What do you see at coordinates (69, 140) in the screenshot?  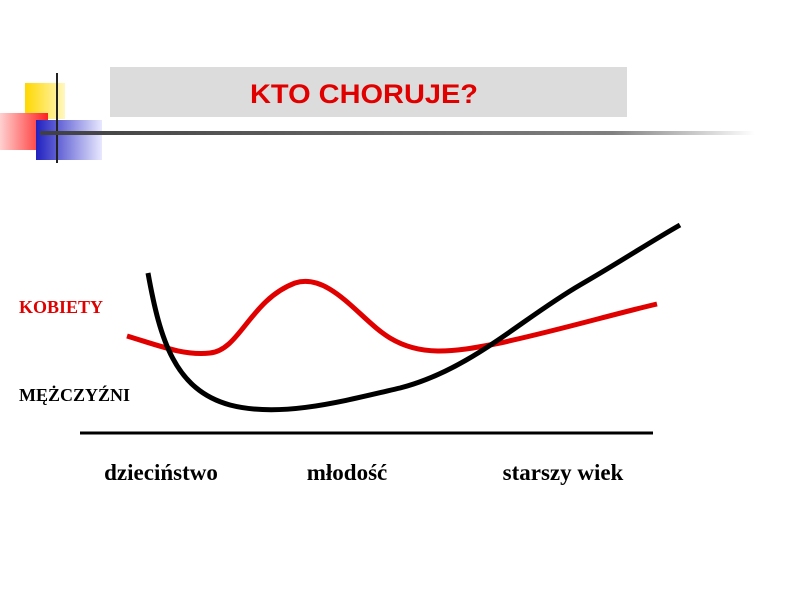 I see `decor-blue` at bounding box center [69, 140].